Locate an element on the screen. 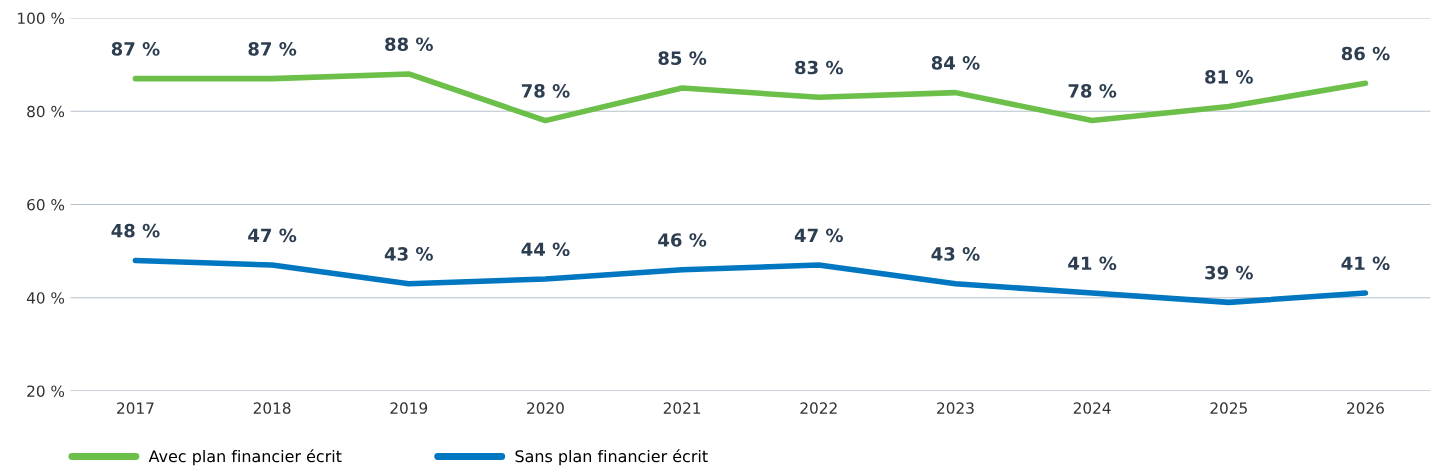 The image size is (1439, 475). data-label: 81 % is located at coordinates (1229, 77).